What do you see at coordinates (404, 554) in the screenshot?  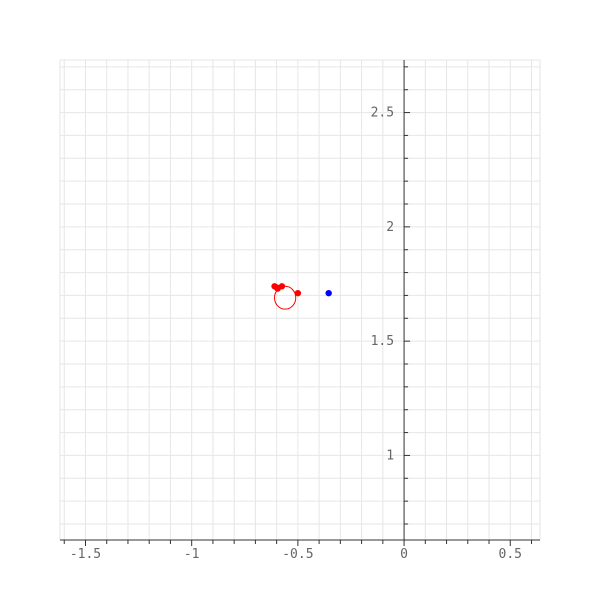 I see `x-tick-label: 0` at bounding box center [404, 554].